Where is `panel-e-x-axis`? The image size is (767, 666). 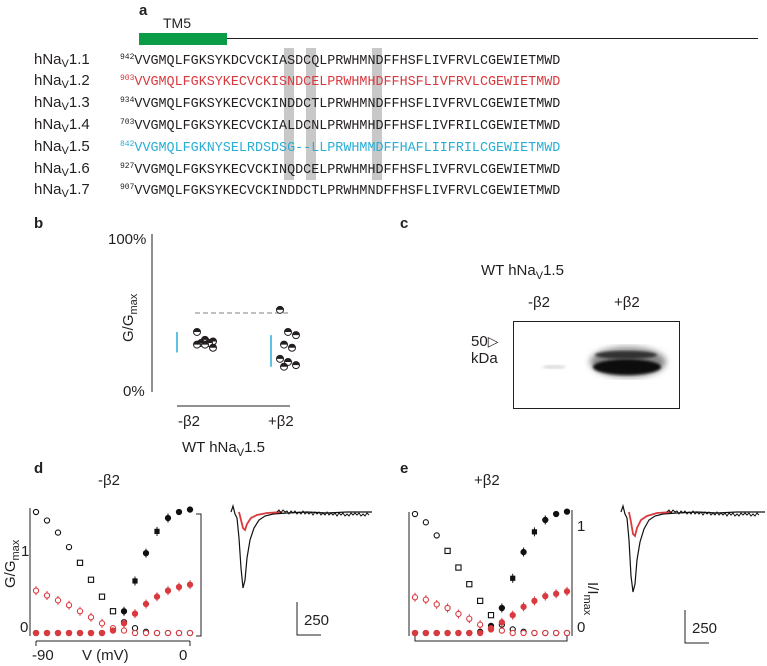 panel-e-x-axis is located at coordinates (491, 639).